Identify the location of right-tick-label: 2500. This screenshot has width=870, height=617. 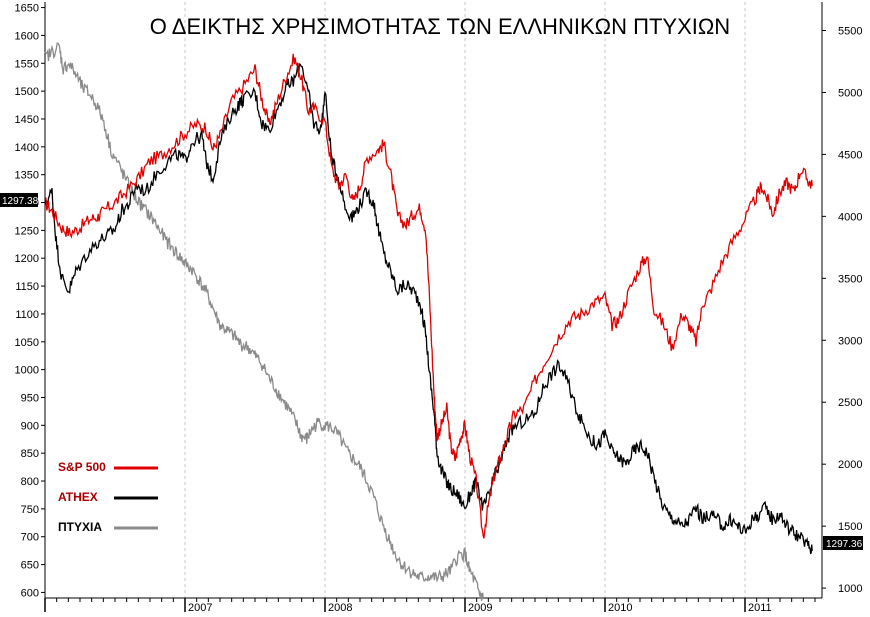
(850, 403).